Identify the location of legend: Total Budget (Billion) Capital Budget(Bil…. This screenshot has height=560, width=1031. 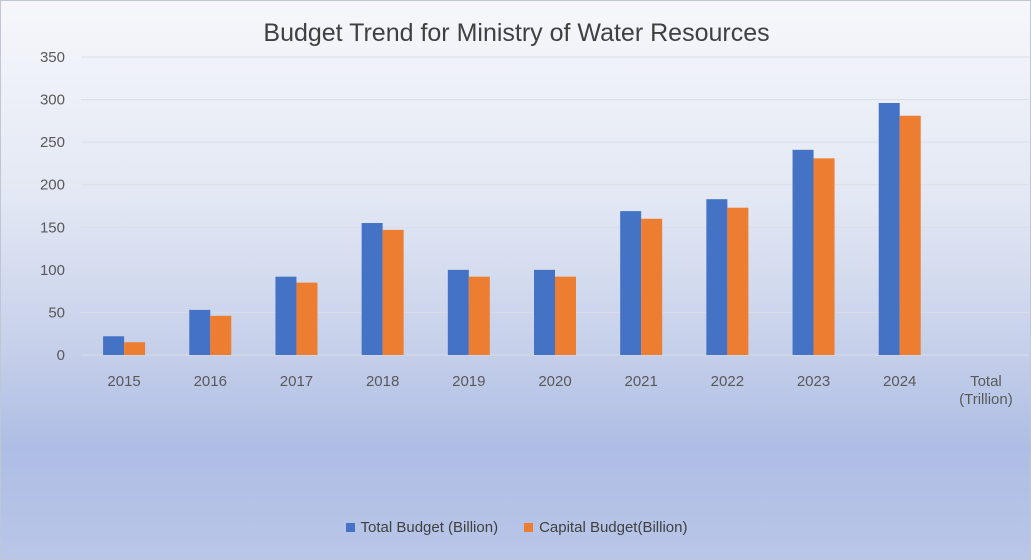
(515, 527).